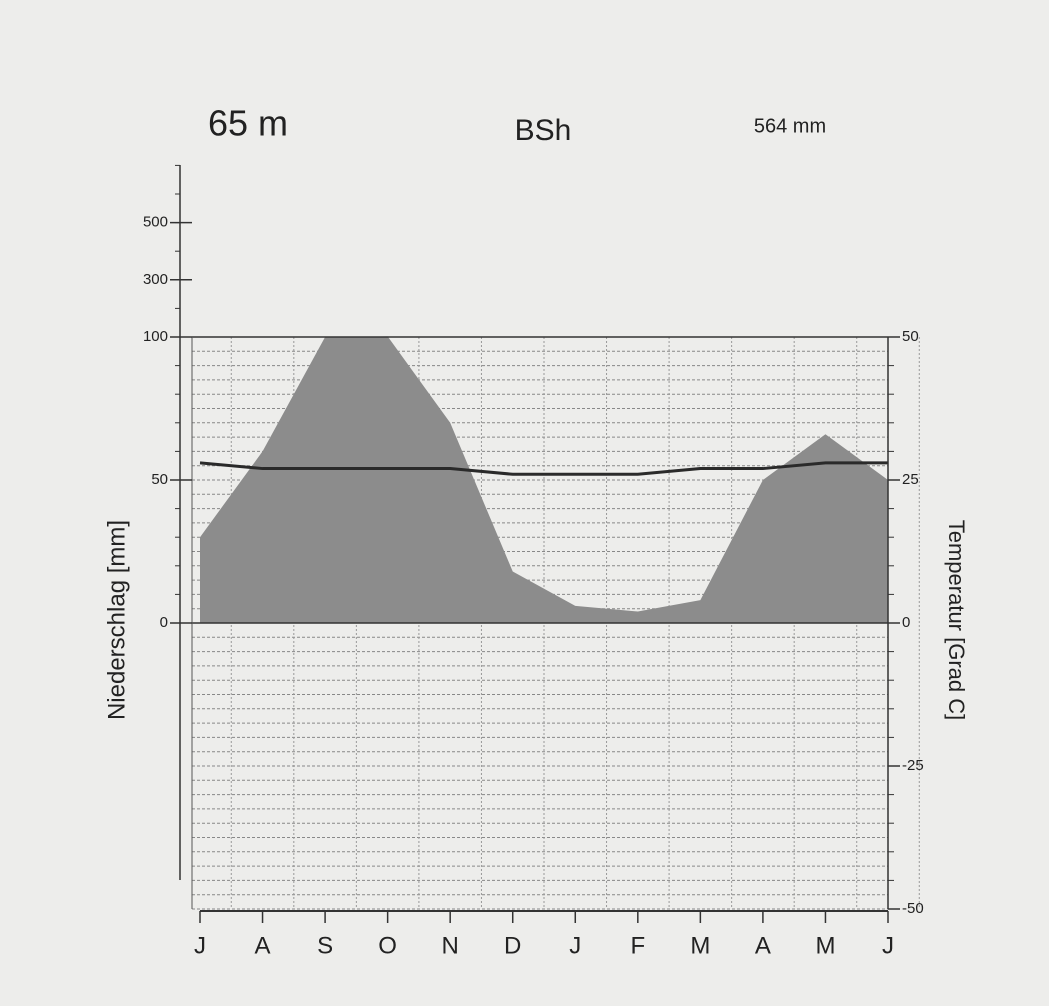  I want to click on x-tick-label: F, so click(637, 945).